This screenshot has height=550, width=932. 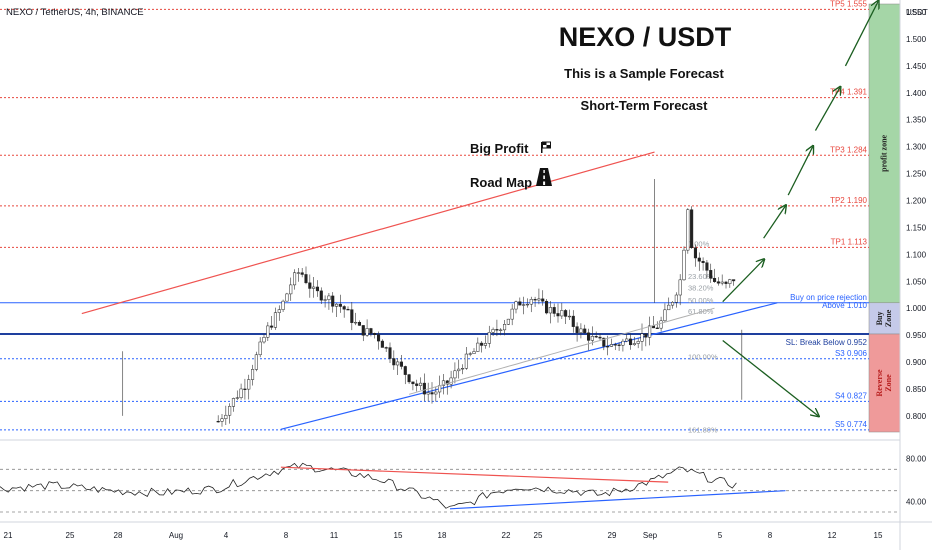 What do you see at coordinates (286, 535) in the screenshot?
I see `time-tick-label: 8` at bounding box center [286, 535].